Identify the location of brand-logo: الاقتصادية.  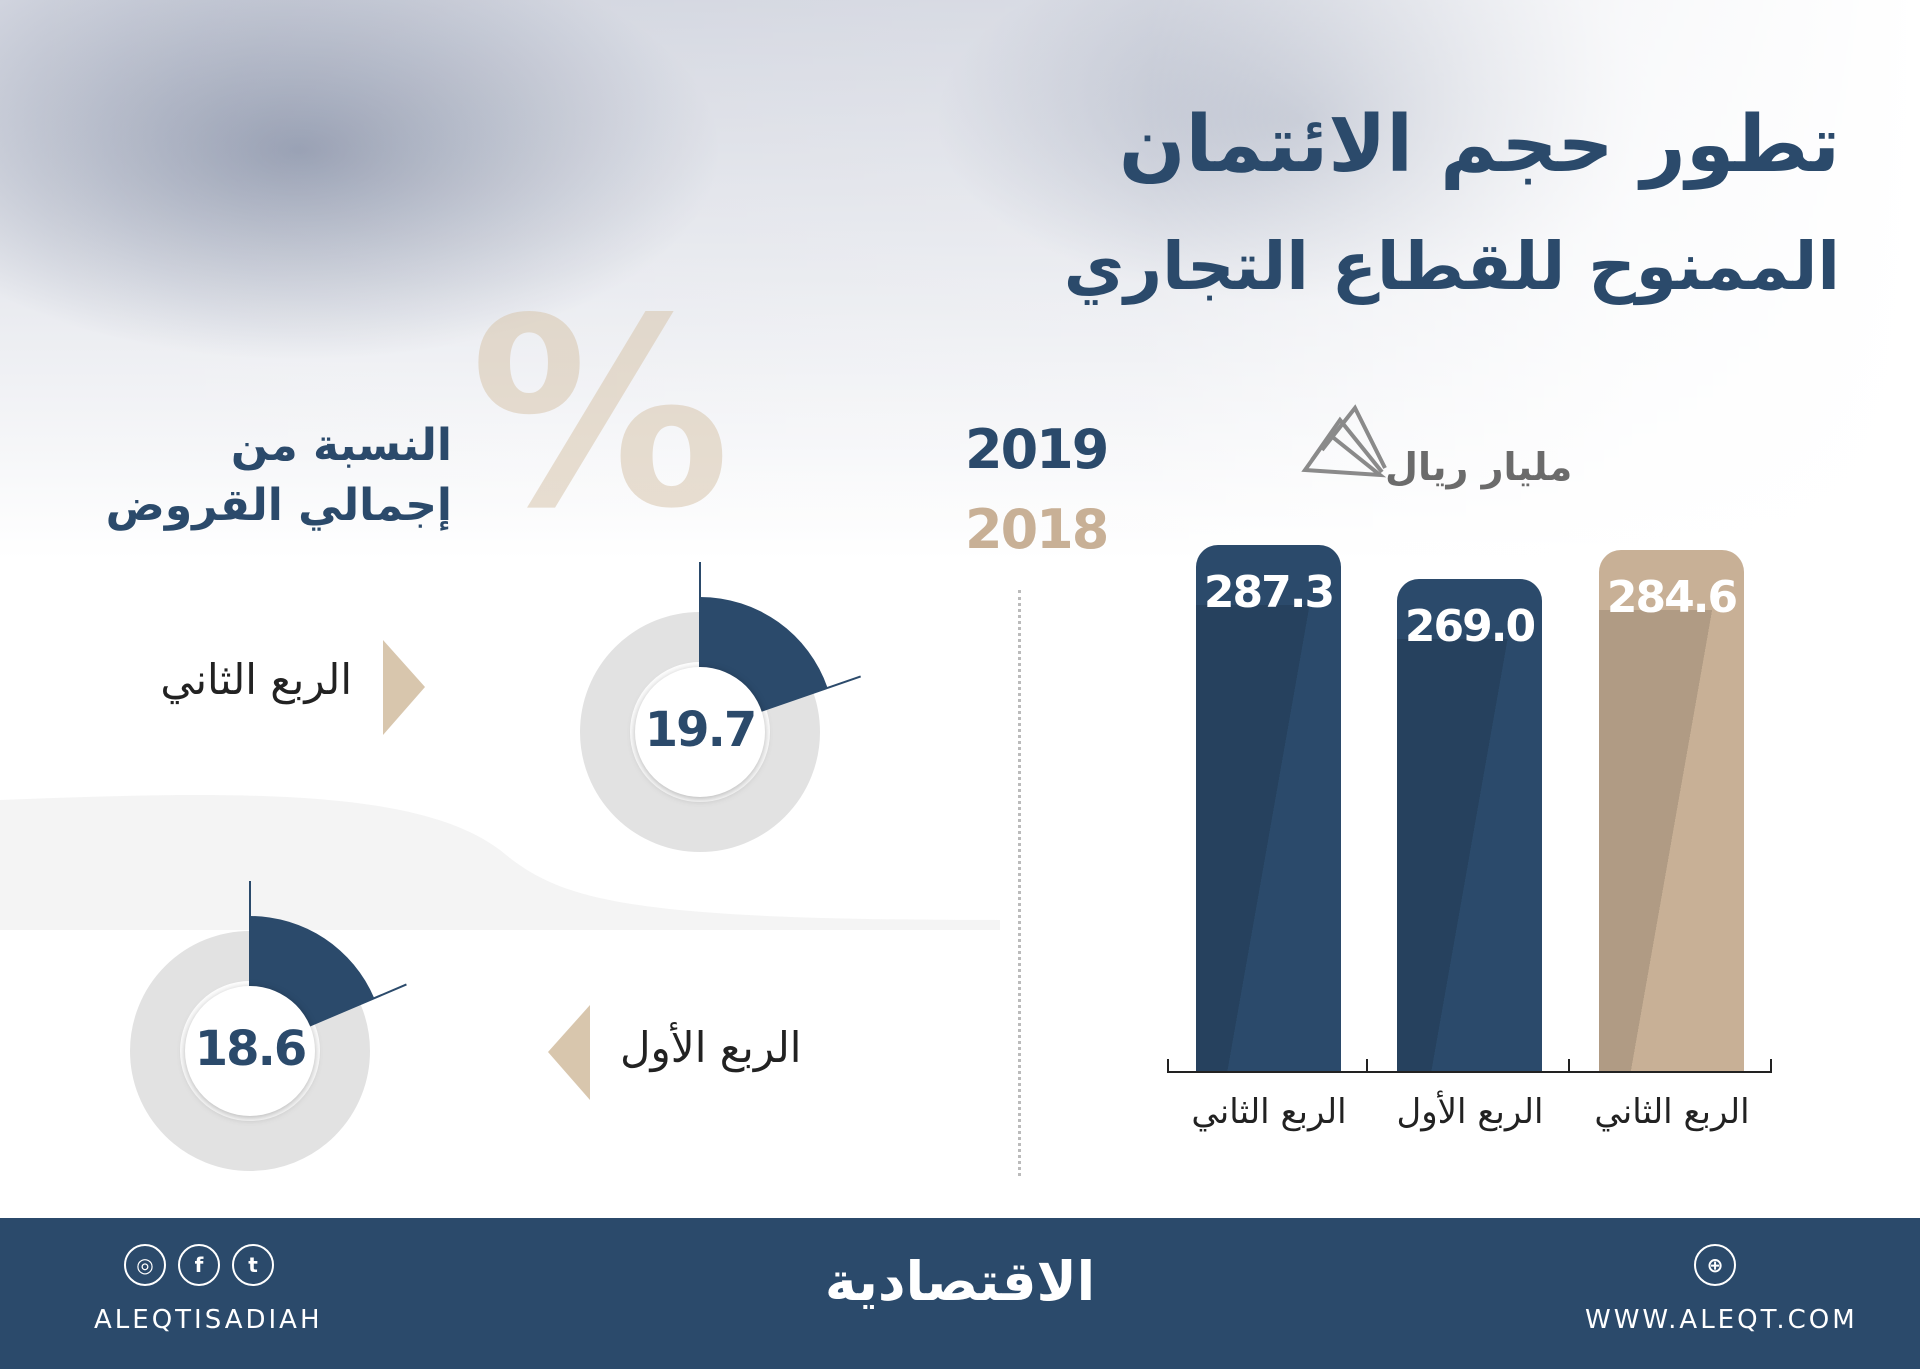
(960, 1281).